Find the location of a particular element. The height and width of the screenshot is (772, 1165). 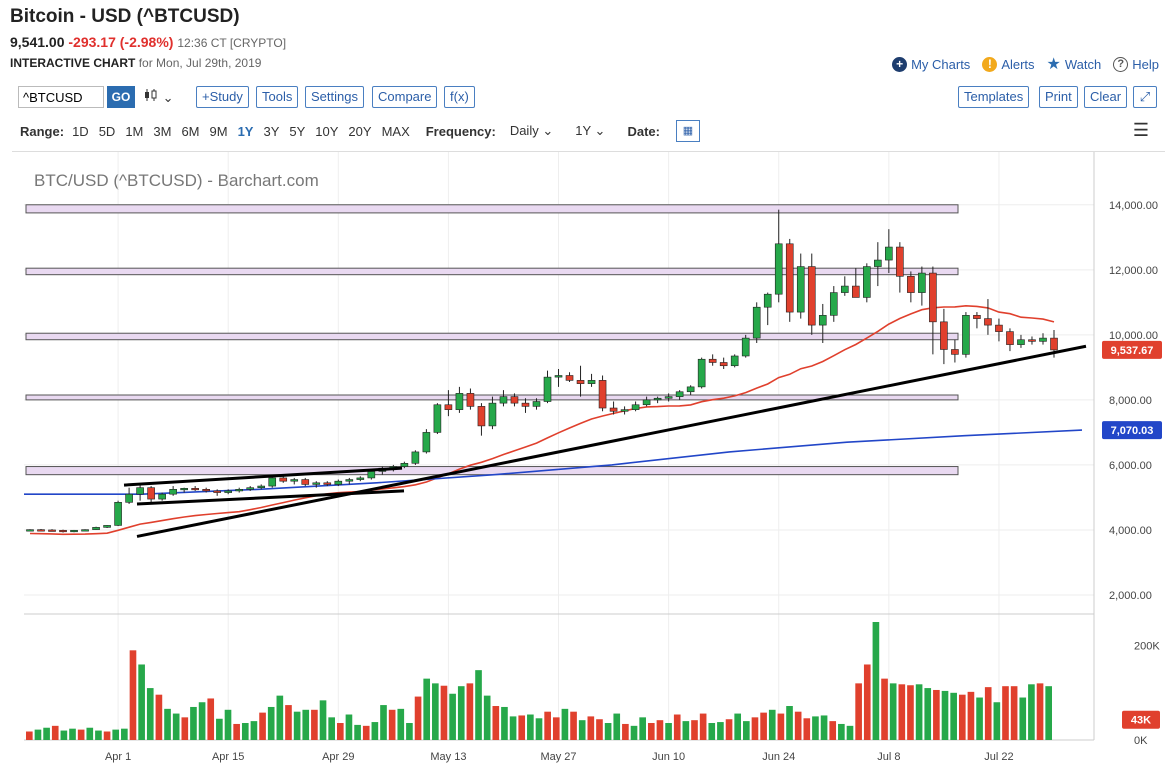

chevron-down-icon: ⌄ is located at coordinates (168, 97).